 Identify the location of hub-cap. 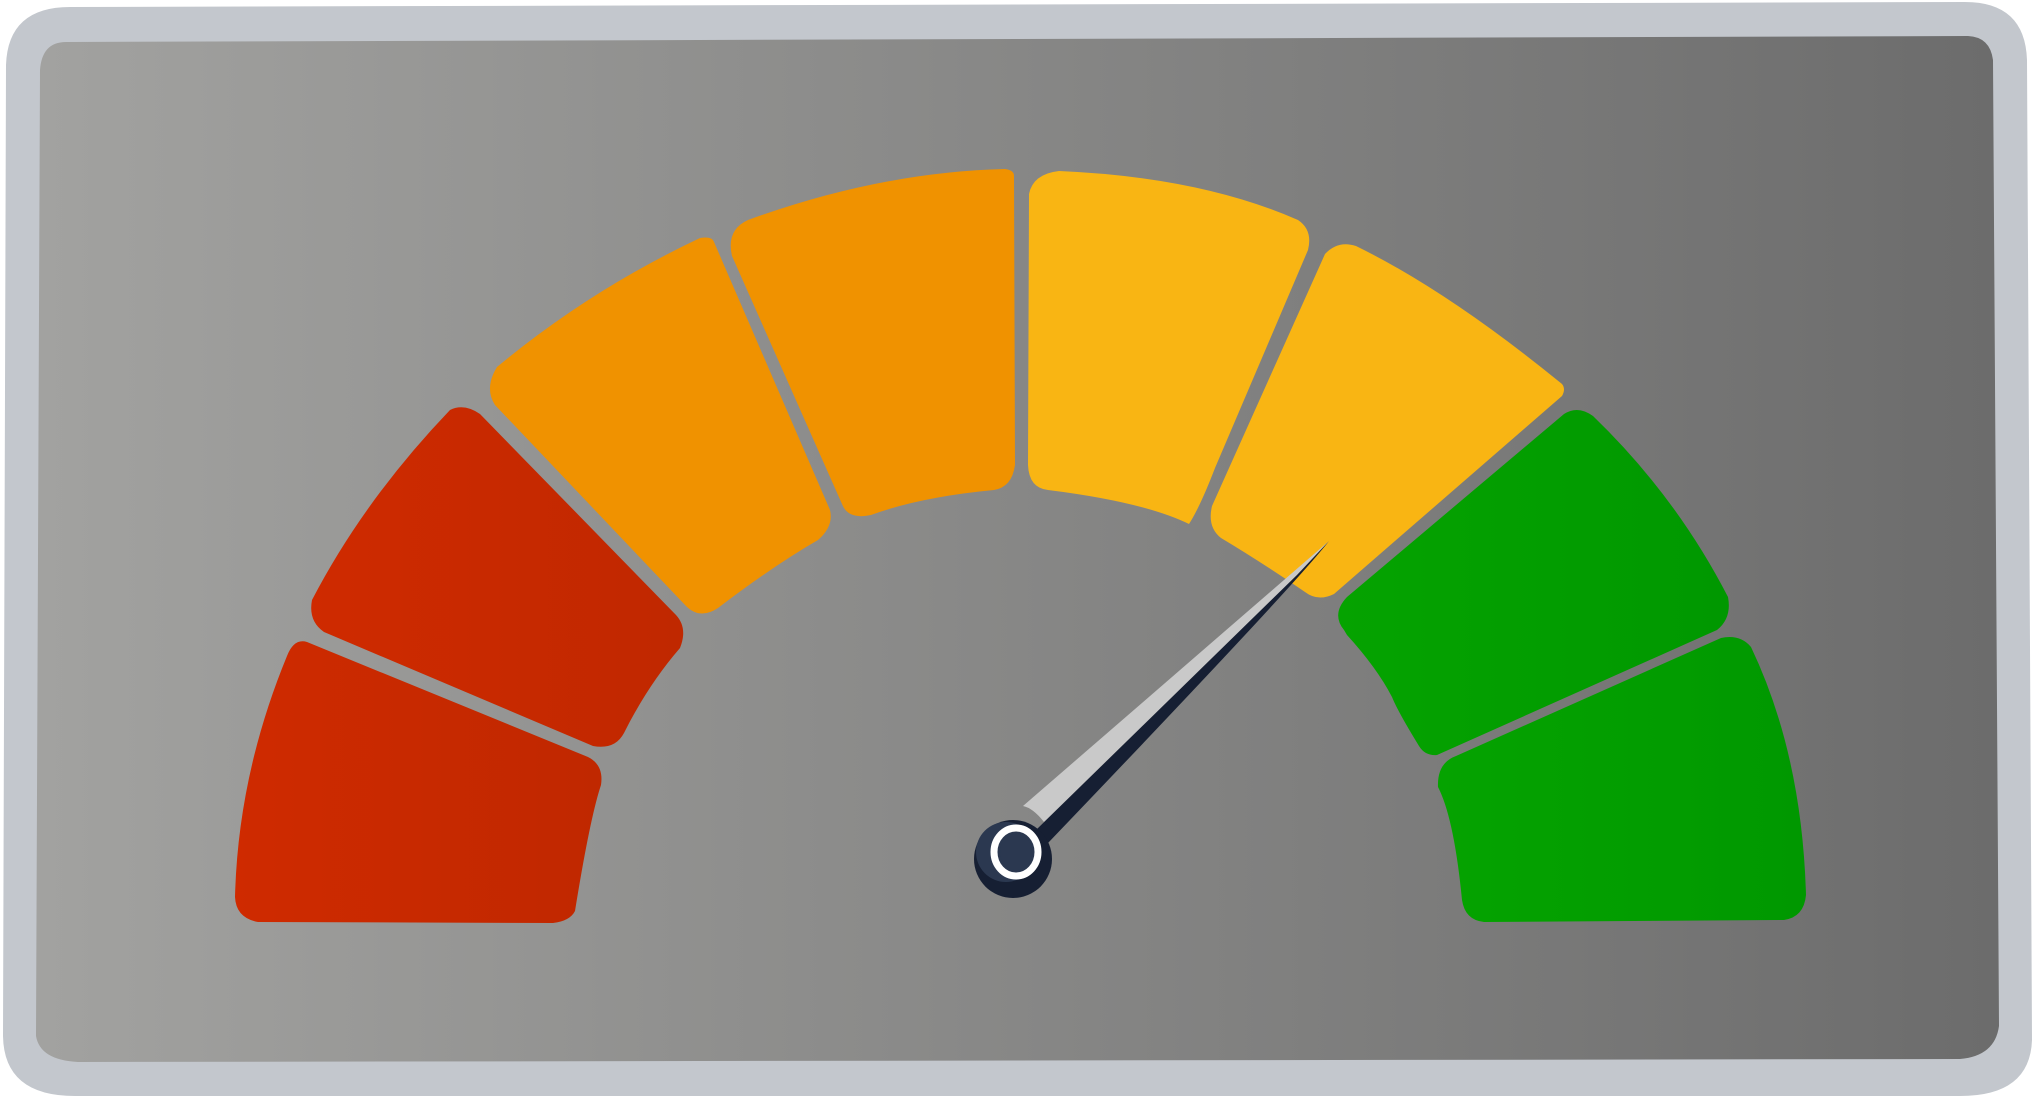
(1016, 852).